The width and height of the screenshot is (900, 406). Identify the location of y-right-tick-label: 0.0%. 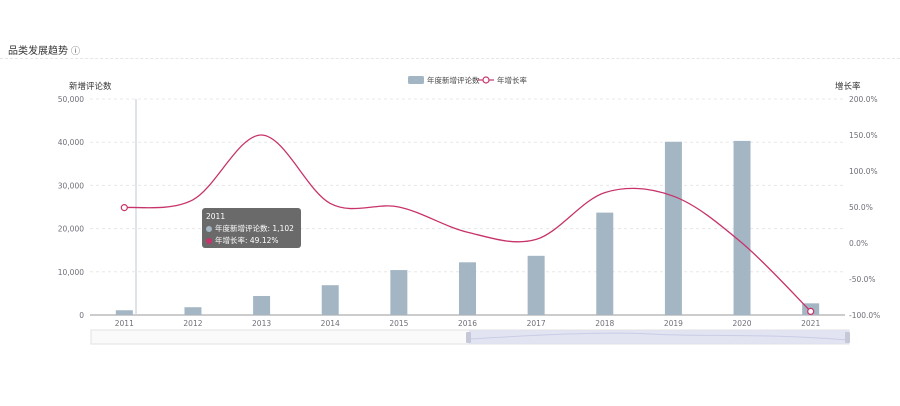
(858, 243).